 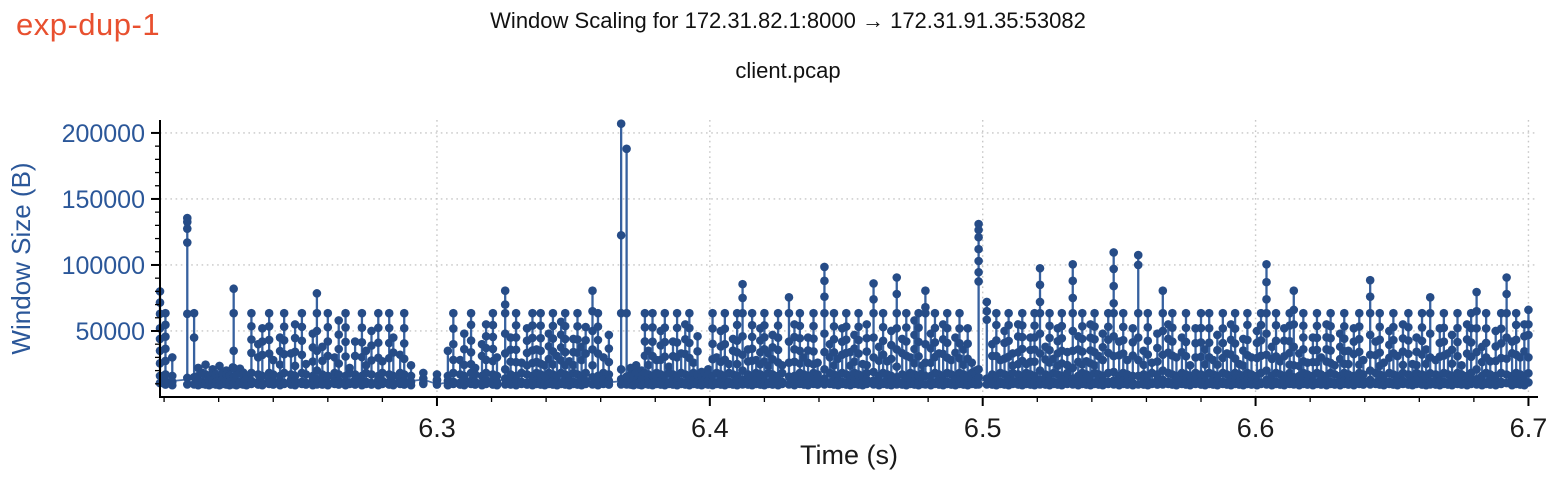 What do you see at coordinates (788, 70) in the screenshot?
I see `chart-subtitle: client.pcap` at bounding box center [788, 70].